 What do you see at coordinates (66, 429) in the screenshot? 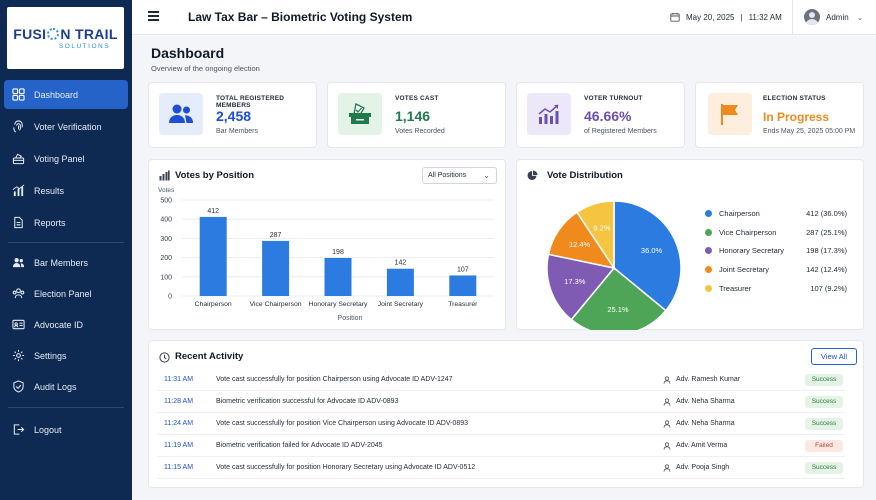
I see `sidebar-item-logout: Logout` at bounding box center [66, 429].